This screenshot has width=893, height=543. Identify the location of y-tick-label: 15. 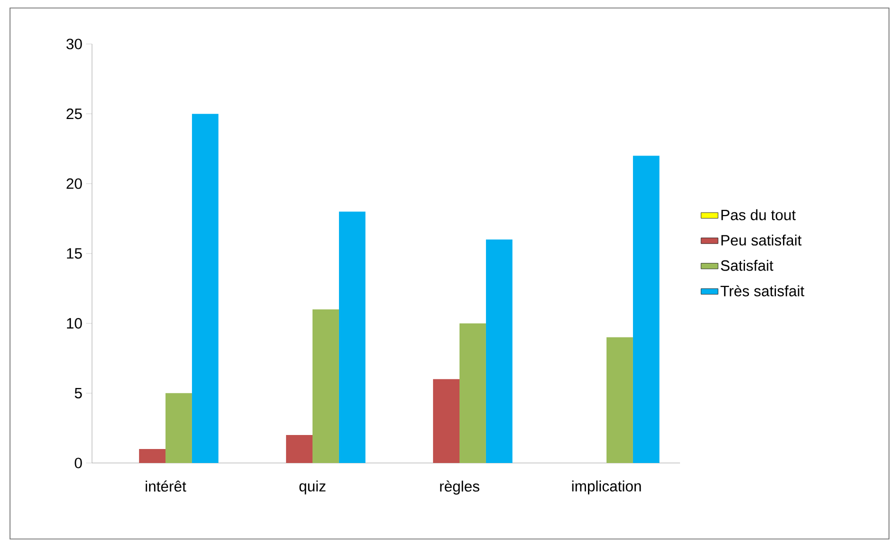
(74, 253).